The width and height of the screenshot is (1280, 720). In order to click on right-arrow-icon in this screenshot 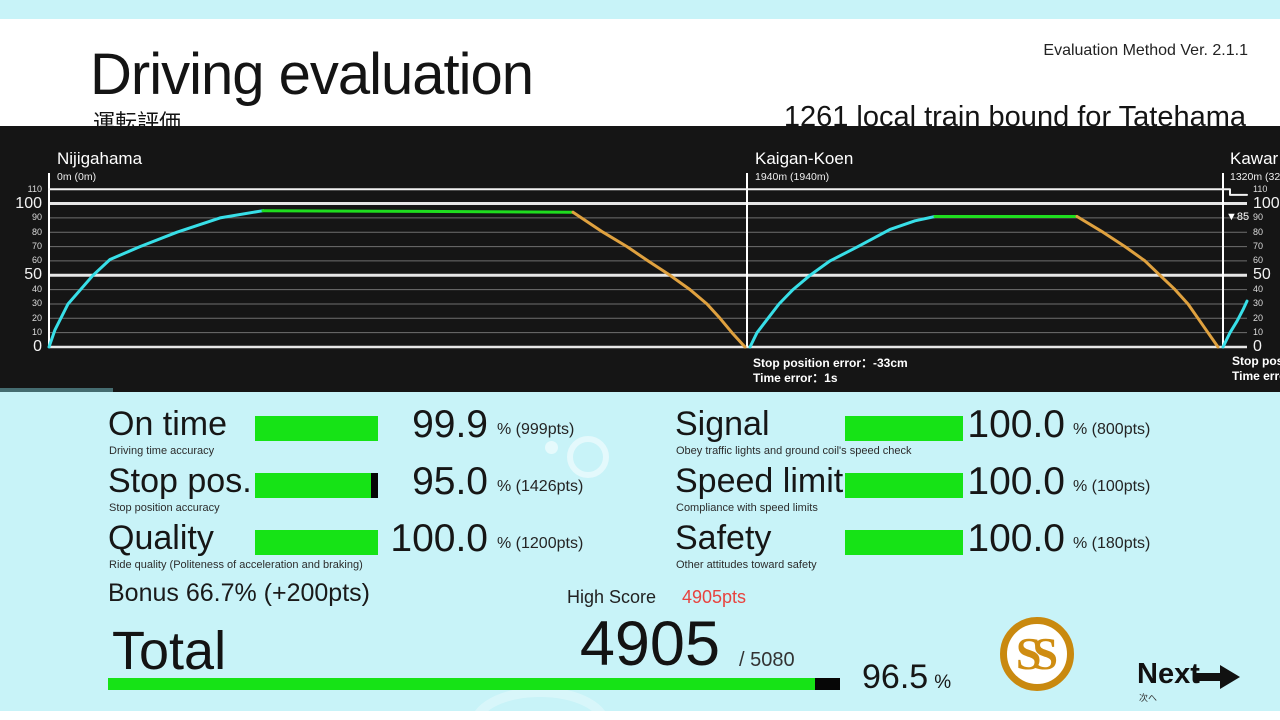, I will do `click(1217, 679)`.